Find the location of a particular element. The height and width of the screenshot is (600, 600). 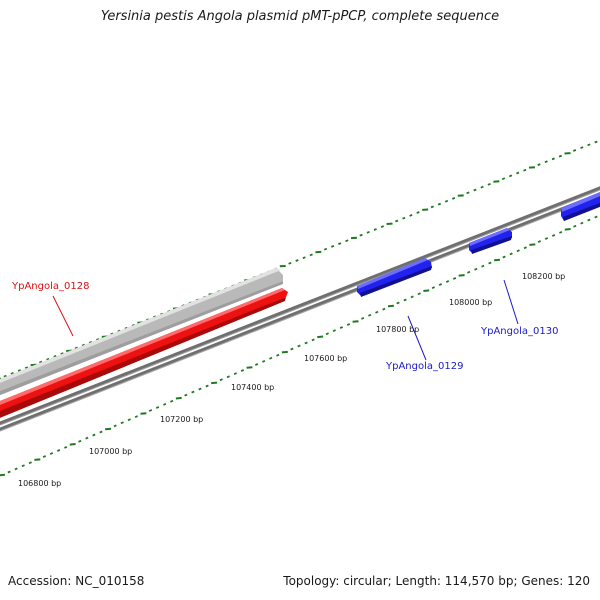

gene-label-ypangola-0128: YpAngola_0128 is located at coordinates (50, 286).